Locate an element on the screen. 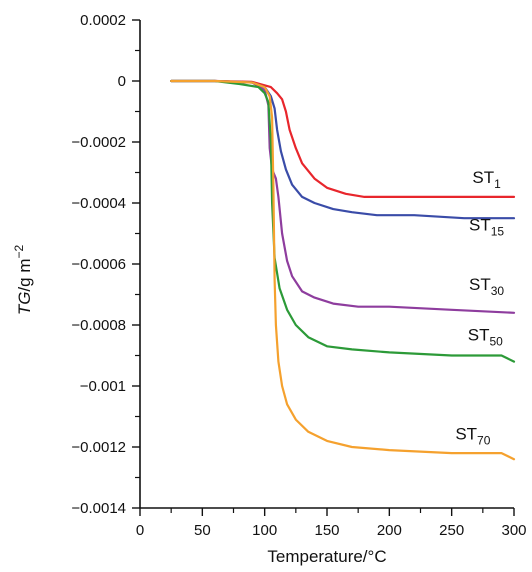 Image resolution: width=532 pixels, height=572 pixels. x-tick-label: 100 is located at coordinates (264, 530).